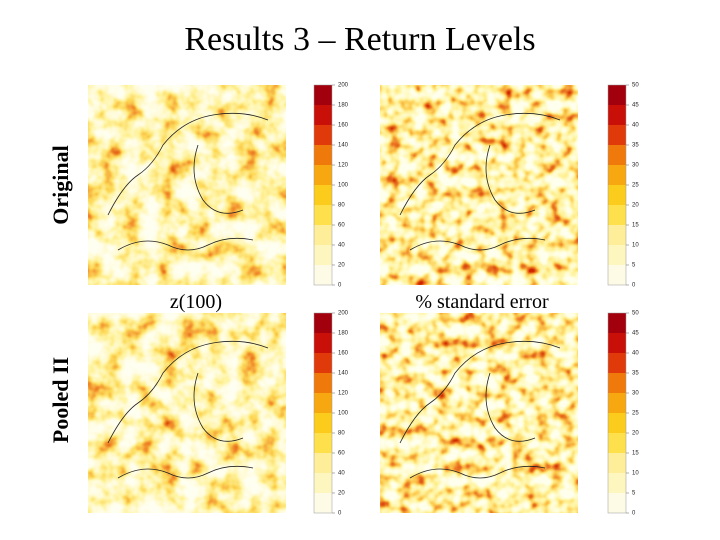 This screenshot has height=540, width=720. I want to click on row-label: Pooled II, so click(60, 400).